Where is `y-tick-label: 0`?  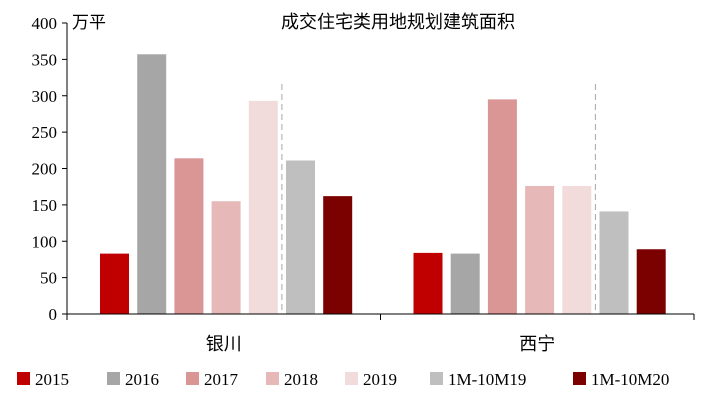
y-tick-label: 0 is located at coordinates (53, 314).